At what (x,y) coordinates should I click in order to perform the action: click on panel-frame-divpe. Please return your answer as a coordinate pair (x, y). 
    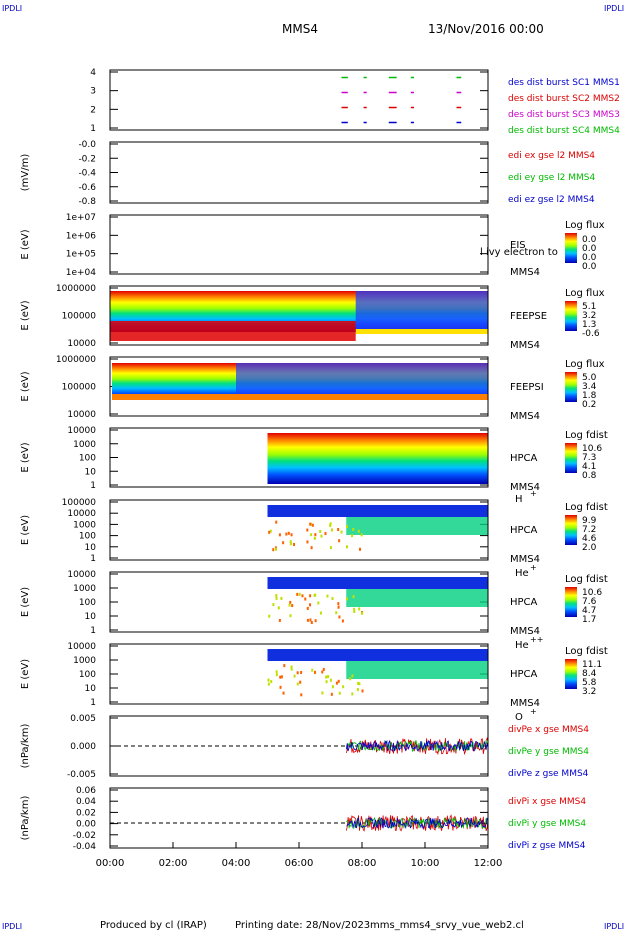
    Looking at the image, I should click on (299, 746).